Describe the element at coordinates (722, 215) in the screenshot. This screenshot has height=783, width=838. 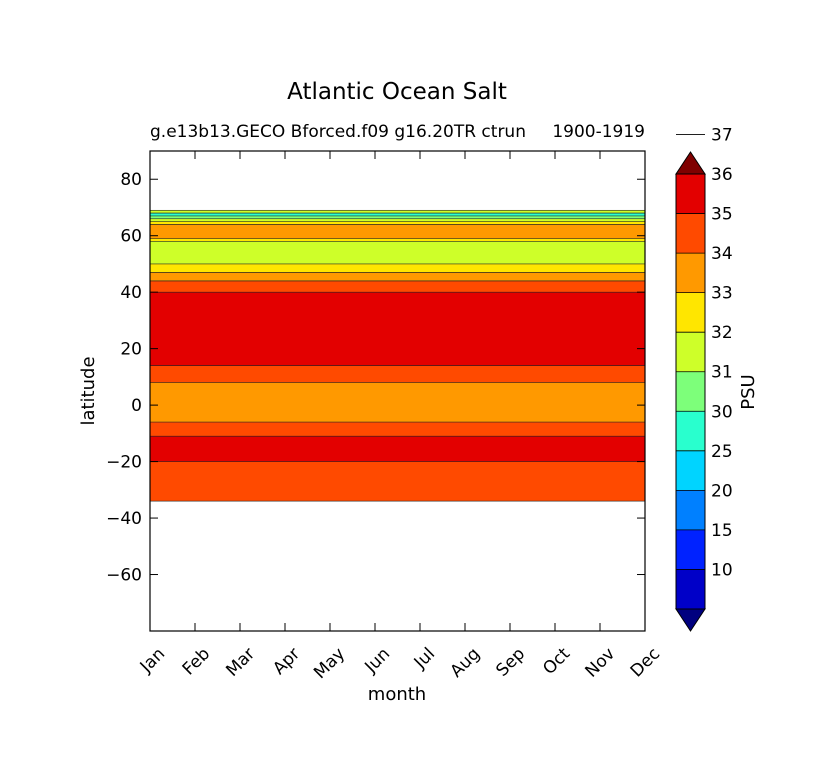
I see `colorbar-tick-label: 35` at that location.